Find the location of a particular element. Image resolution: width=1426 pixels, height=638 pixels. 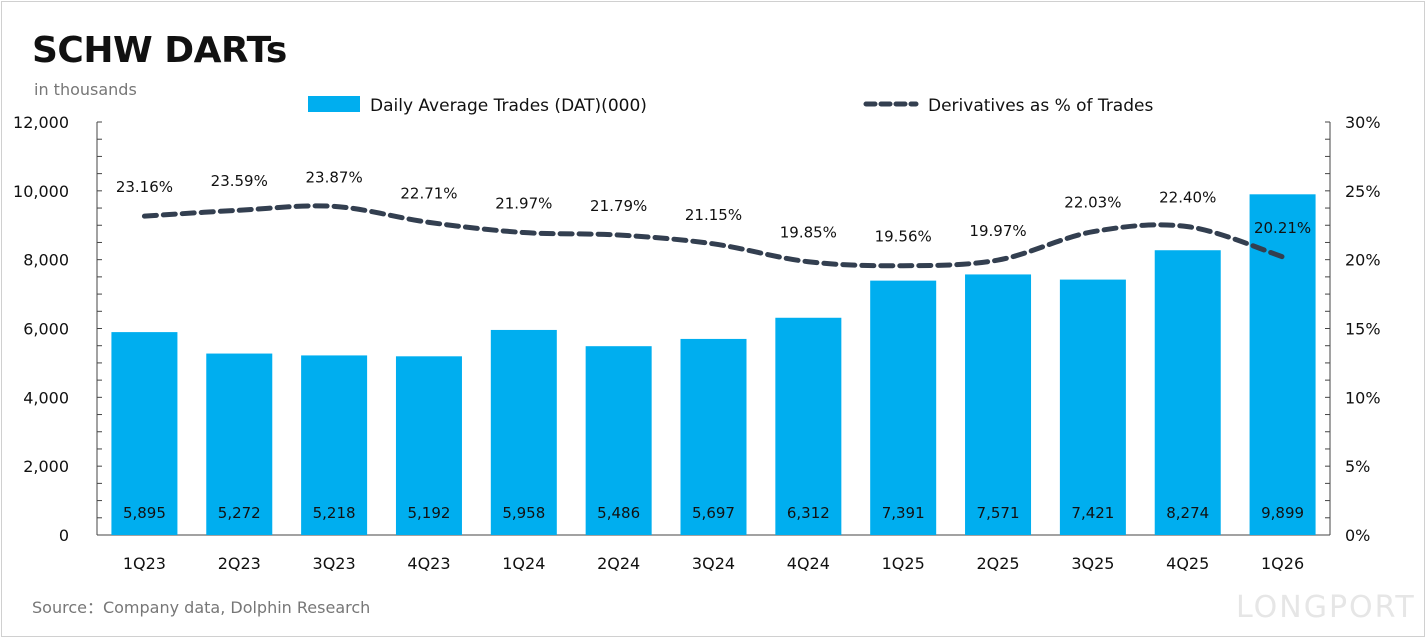

legend-label-line: Derivatives as % of Trades is located at coordinates (1040, 106).